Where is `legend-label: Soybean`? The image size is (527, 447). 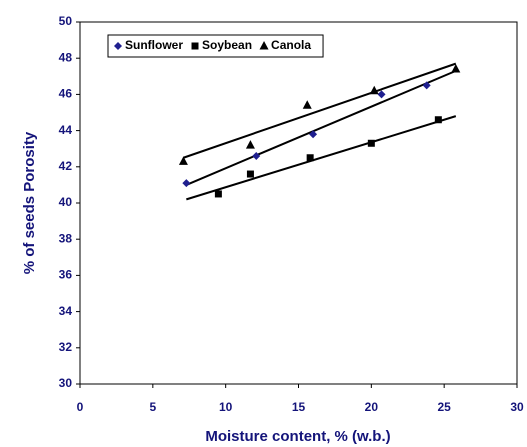
legend-label: Soybean is located at coordinates (227, 45).